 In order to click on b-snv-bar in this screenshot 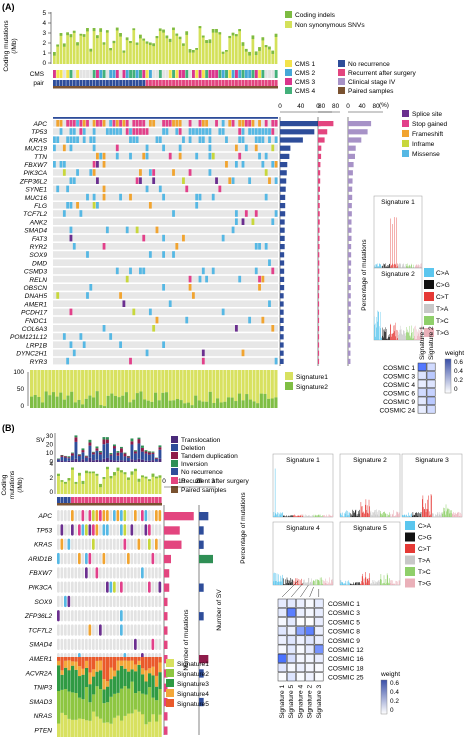, I will do `click(104, 485)`.